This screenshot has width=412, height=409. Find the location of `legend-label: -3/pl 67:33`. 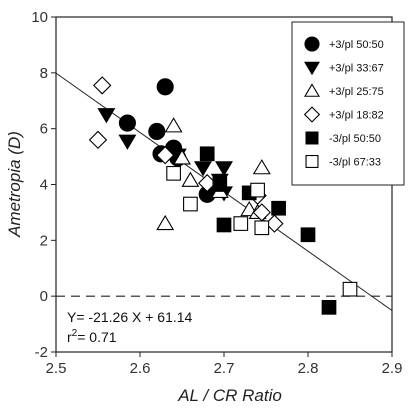

legend-label: -3/pl 67:33 is located at coordinates (355, 163).